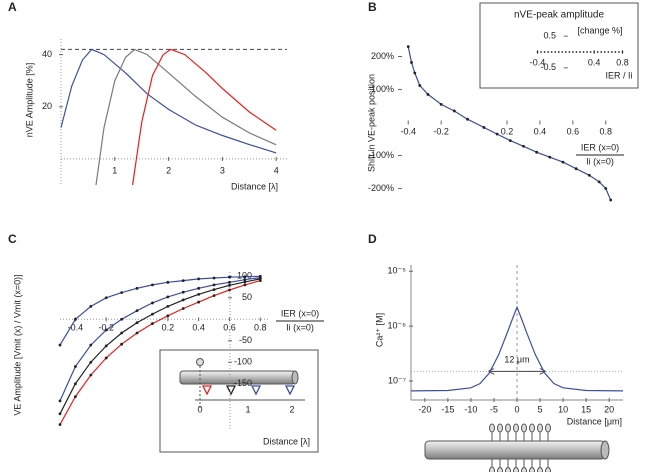  Describe the element at coordinates (254, 186) in the screenshot. I see `x-axis-label: Distance [λ]` at that location.